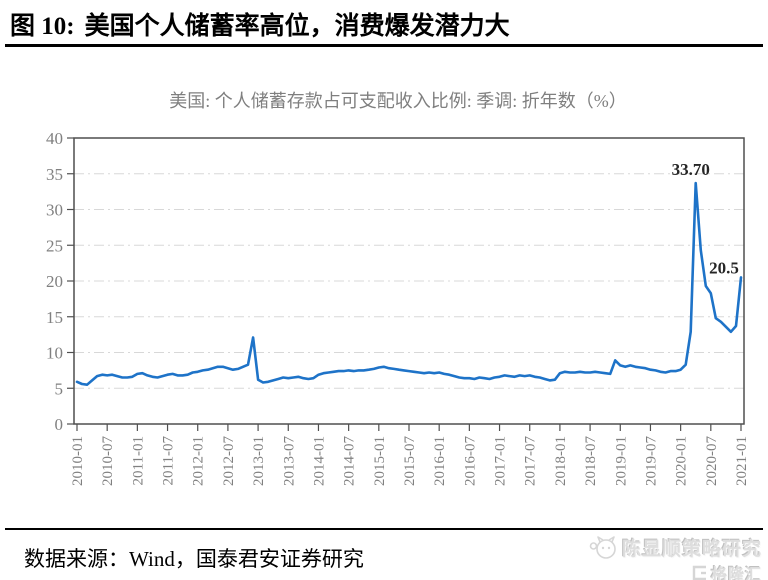  What do you see at coordinates (531, 461) in the screenshot?
I see `x-tick-label: 2017-07` at bounding box center [531, 461].